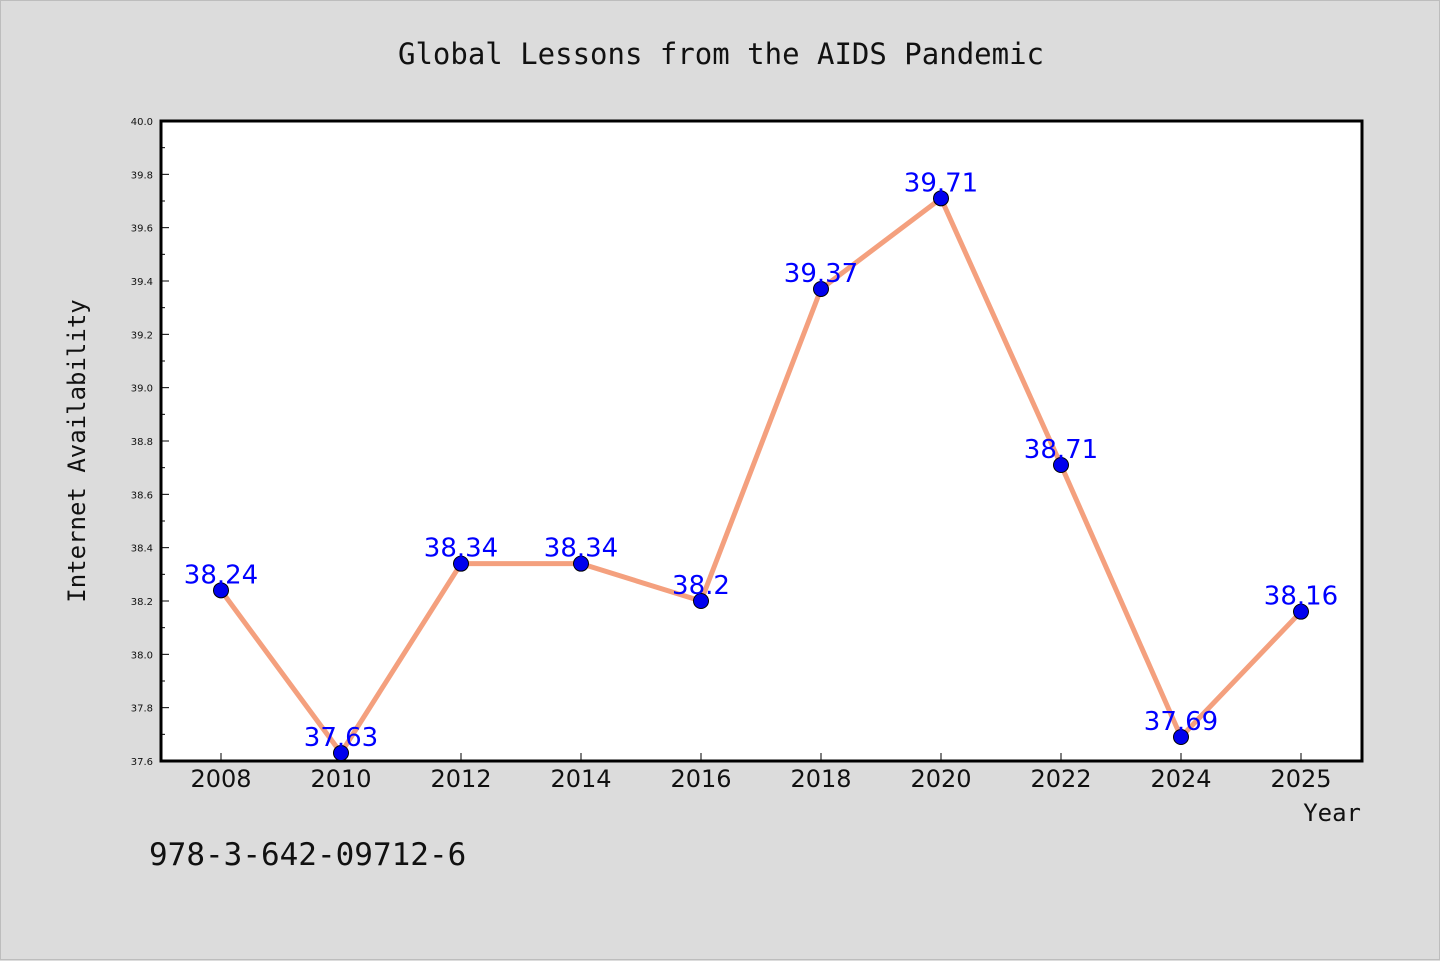  Describe the element at coordinates (460, 779) in the screenshot. I see `x-tick-label: 2012` at that location.